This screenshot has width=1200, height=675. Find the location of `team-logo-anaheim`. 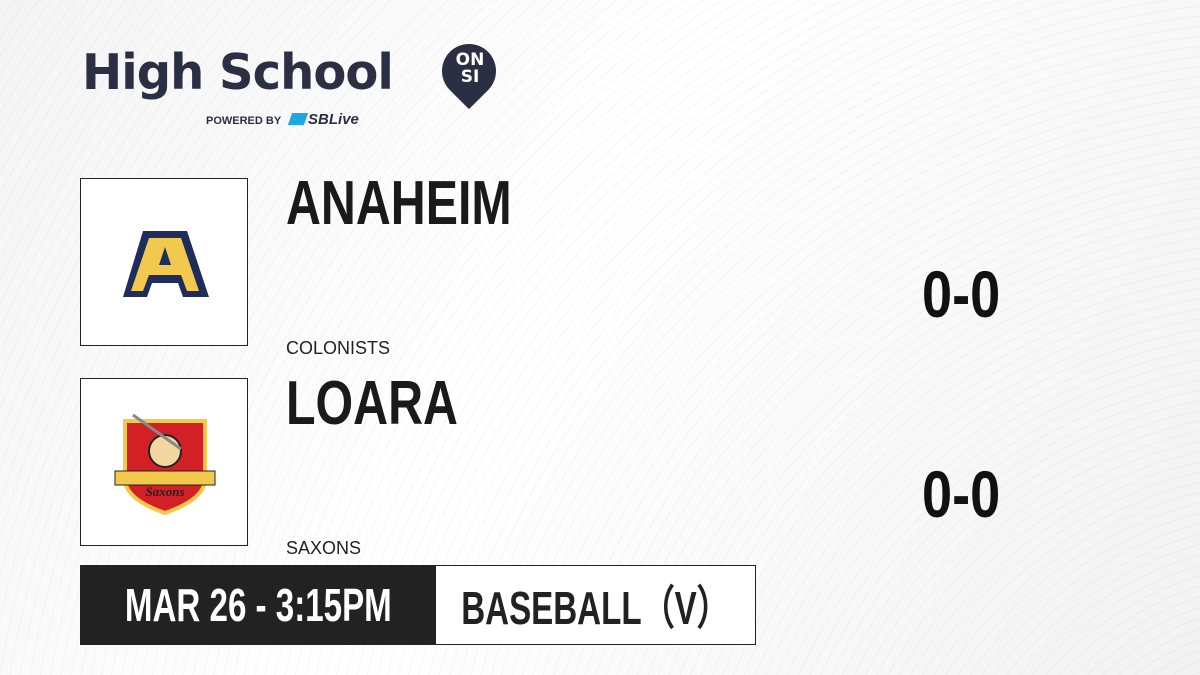

team-logo-anaheim is located at coordinates (164, 262).